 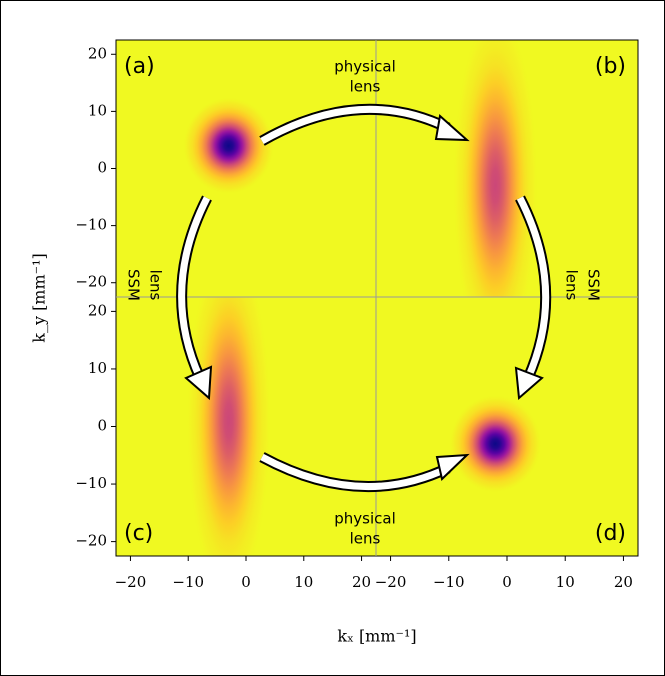 I want to click on y-axis-label: k_y [mm⁻¹], so click(x=39, y=298).